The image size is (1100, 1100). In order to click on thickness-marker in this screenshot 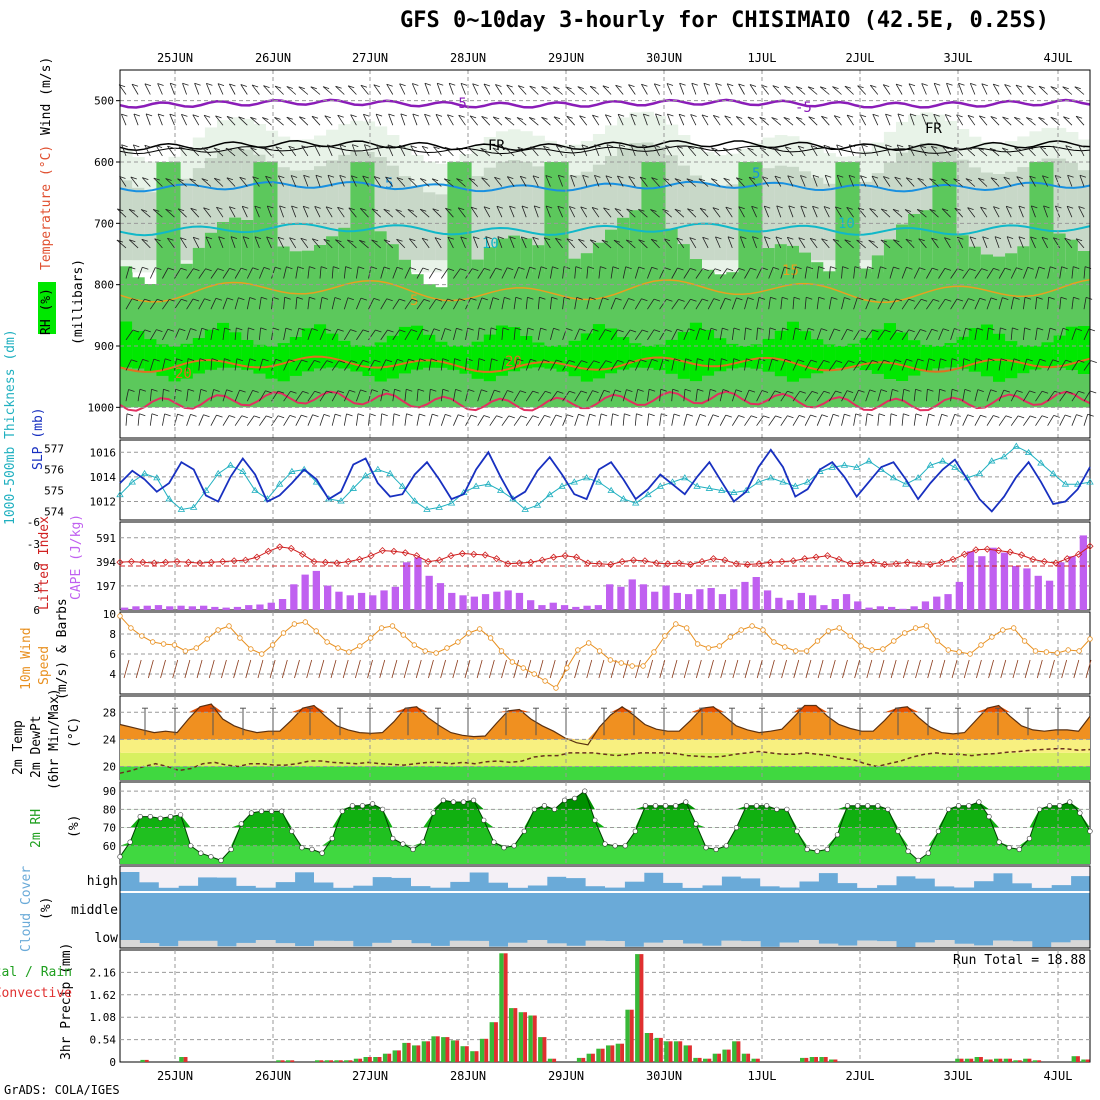, I will do `click(1004, 456)`.